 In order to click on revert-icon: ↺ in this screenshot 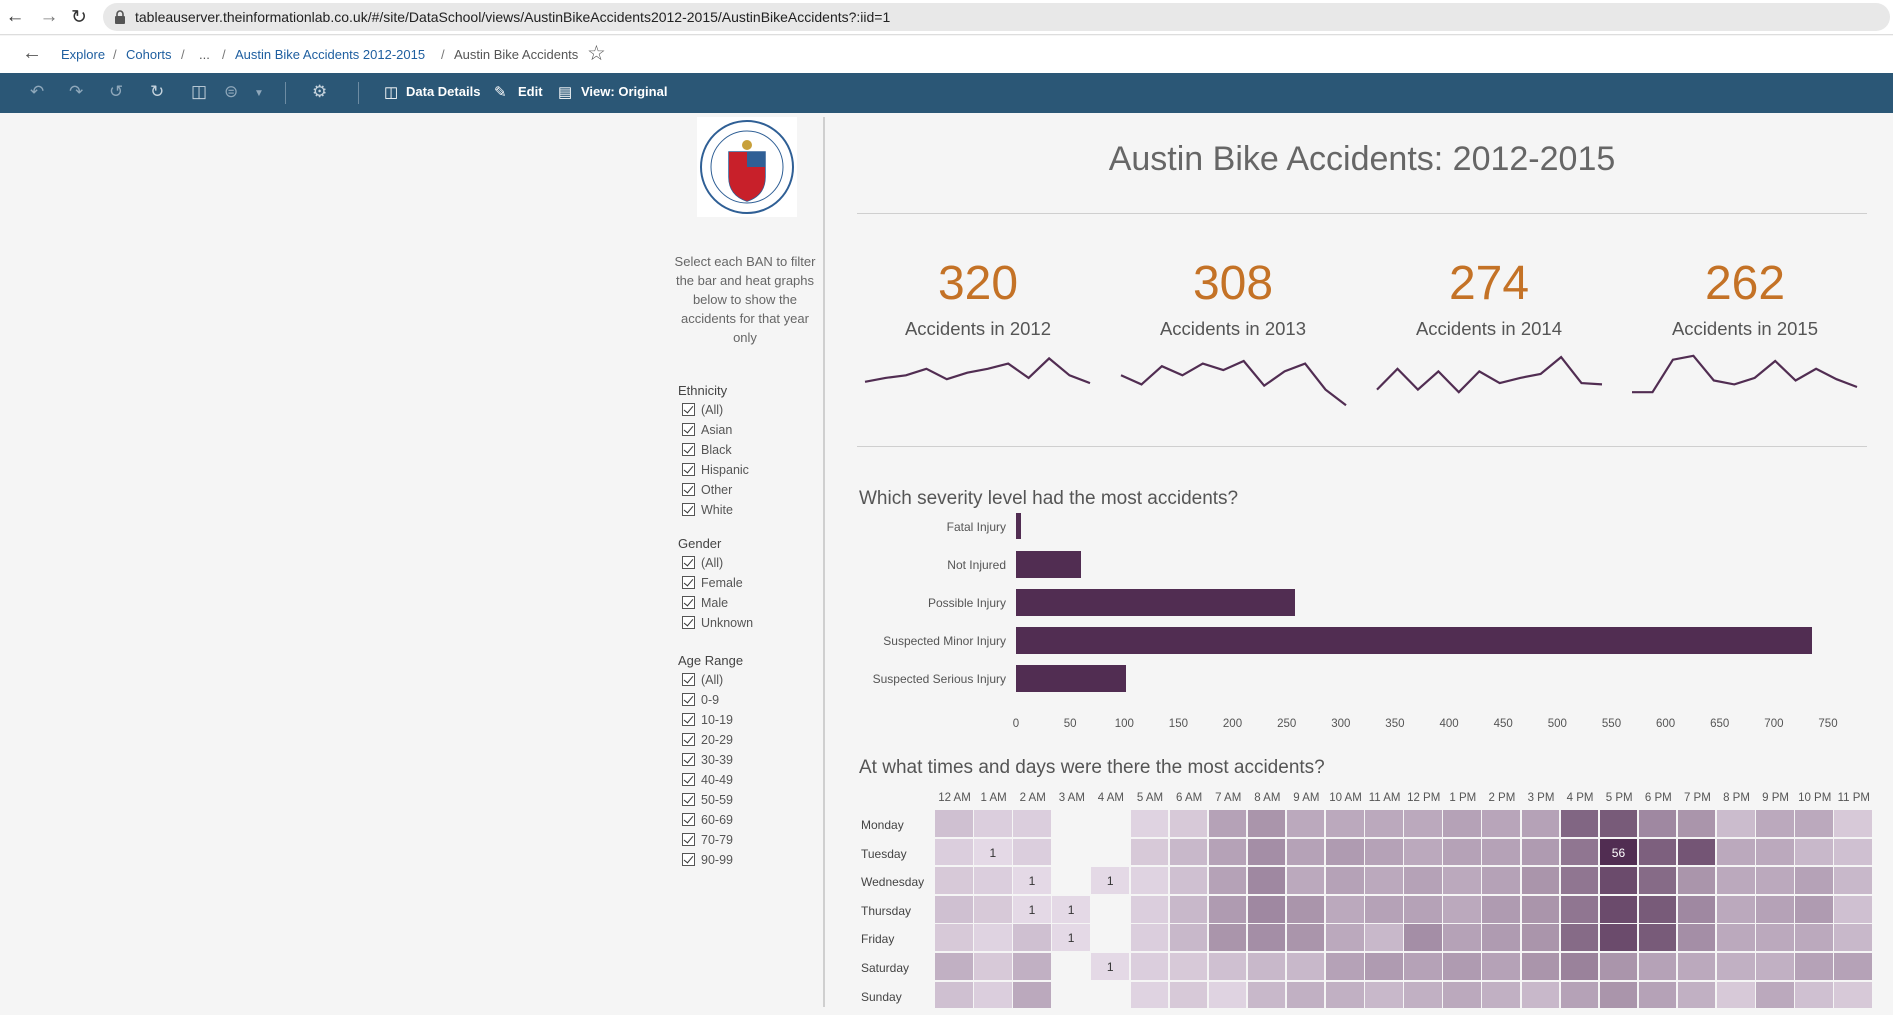, I will do `click(116, 91)`.